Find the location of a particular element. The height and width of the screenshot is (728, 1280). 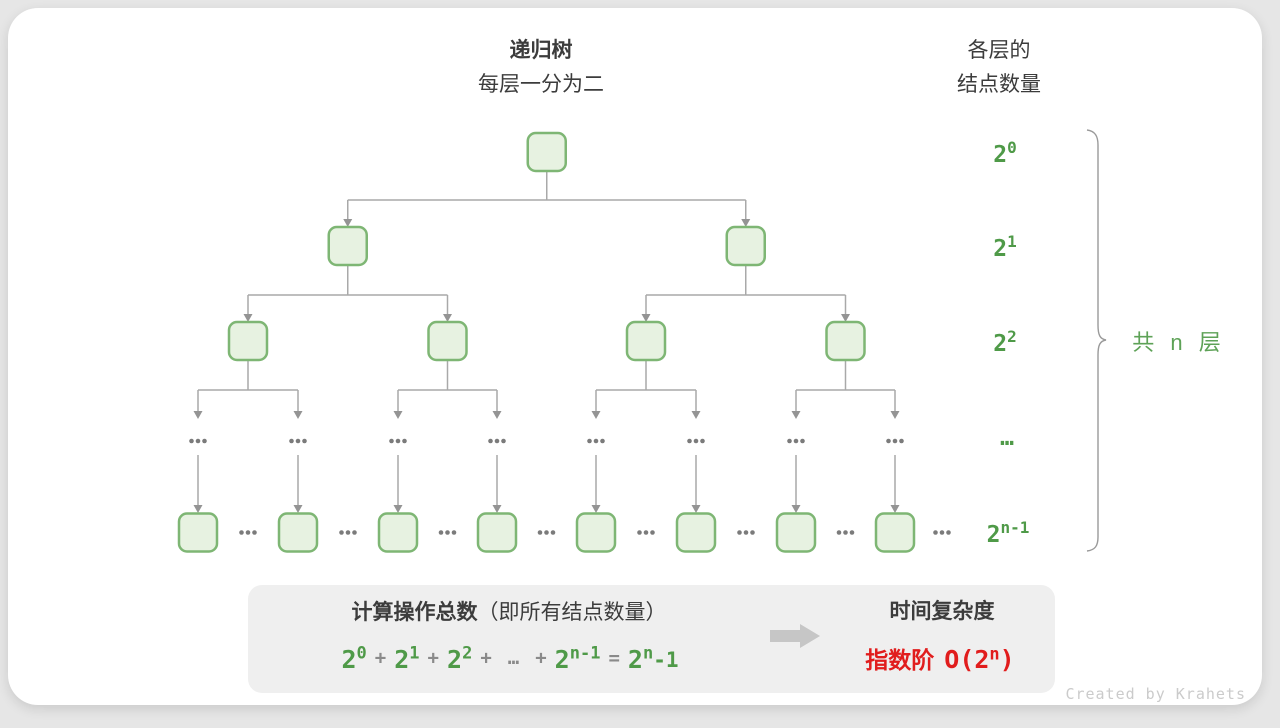

formula-power-term: 22 is located at coordinates (460, 659).